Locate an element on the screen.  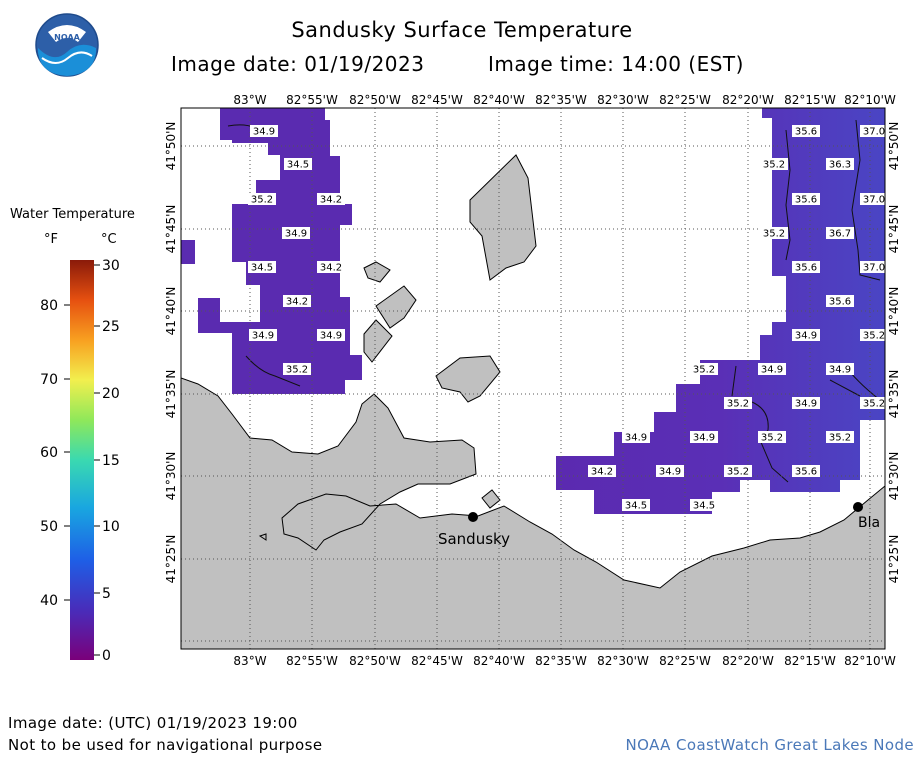
disclaimer: Not to be used for navigational purpose is located at coordinates (165, 745).